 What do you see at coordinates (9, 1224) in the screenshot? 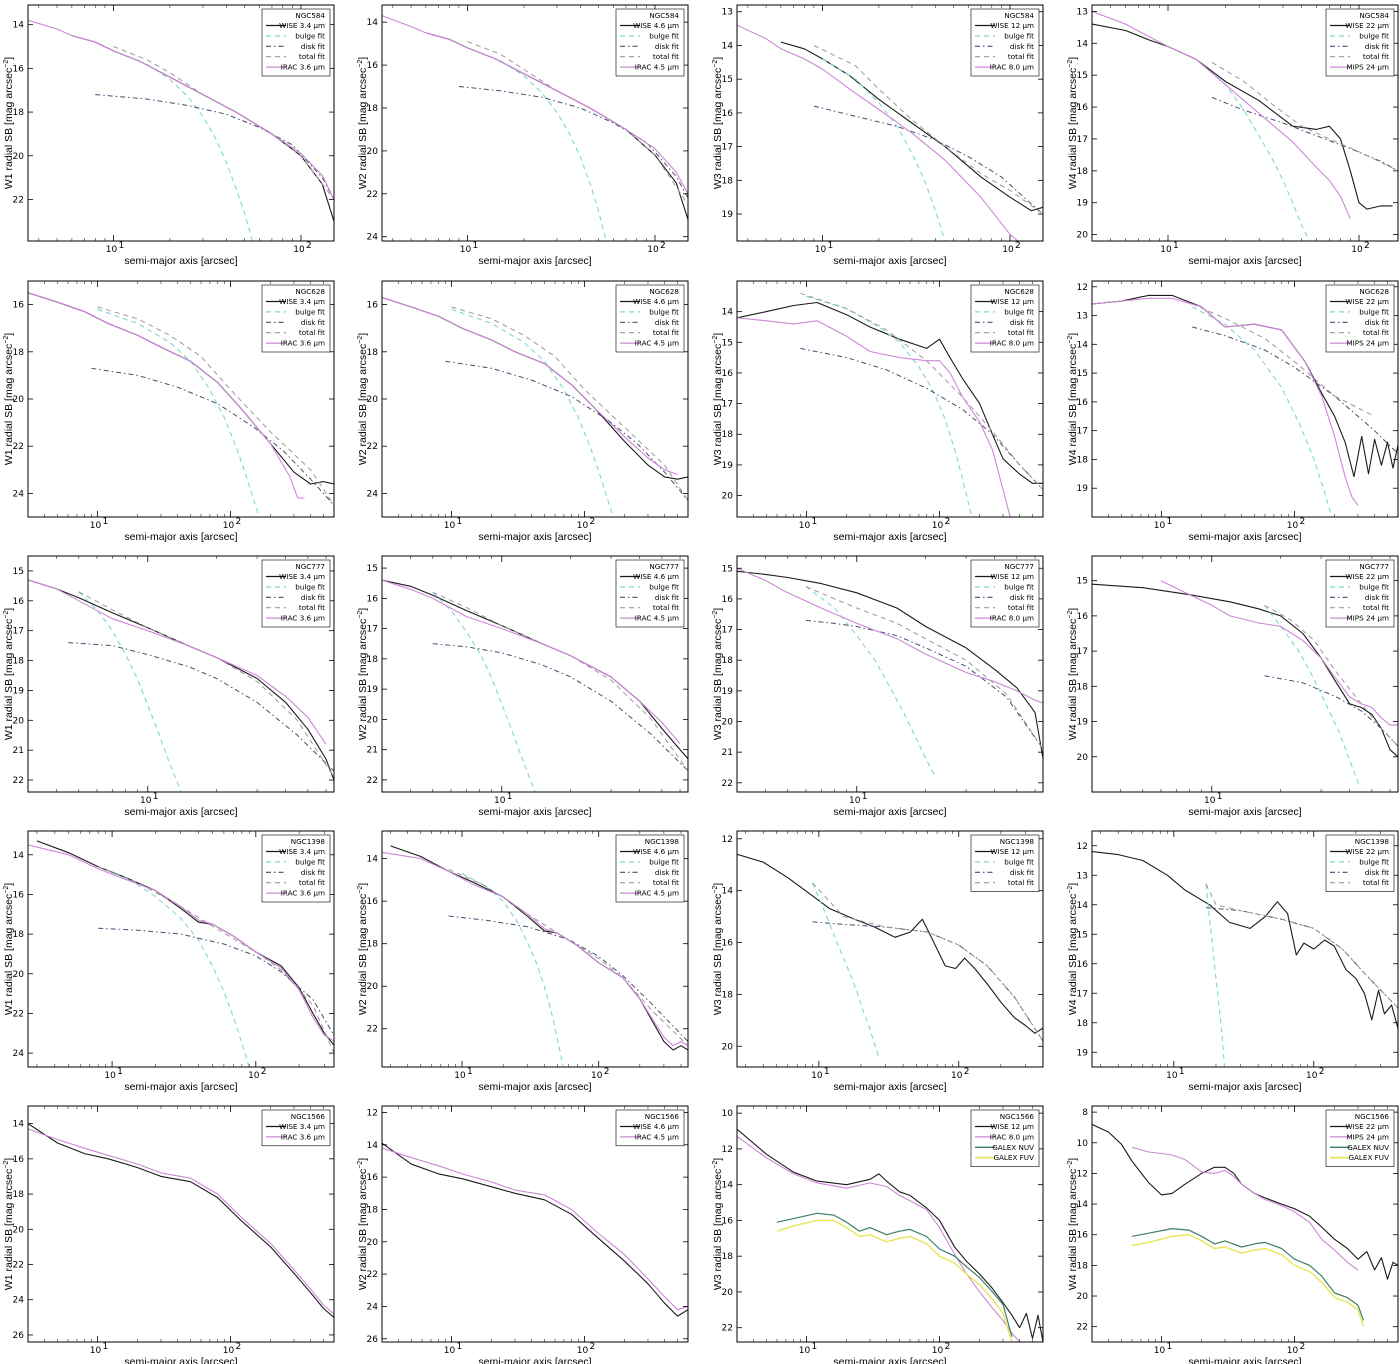
I see `y-axis-label: W1 radial SB [mag arcsec−2]` at bounding box center [9, 1224].